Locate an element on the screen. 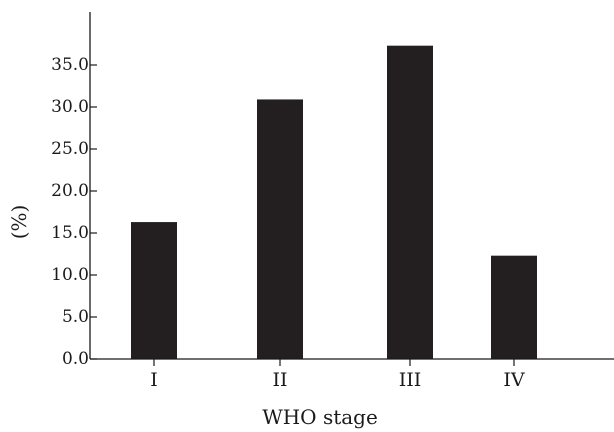 This screenshot has height=432, width=614. y-tick-label: 35.0 is located at coordinates (70, 65).